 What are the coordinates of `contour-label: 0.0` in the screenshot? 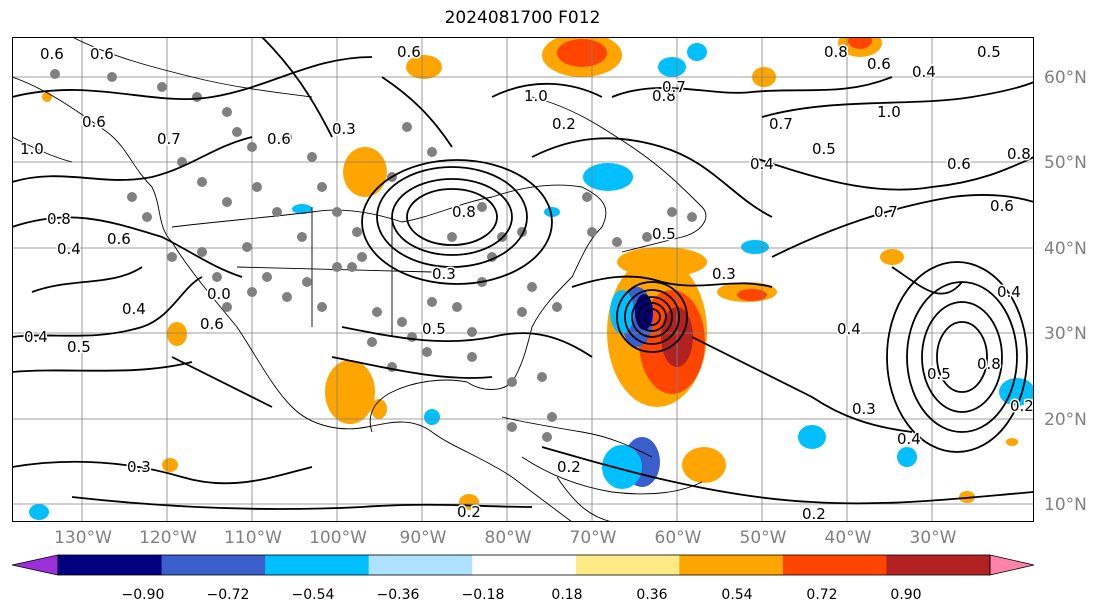 It's located at (219, 294).